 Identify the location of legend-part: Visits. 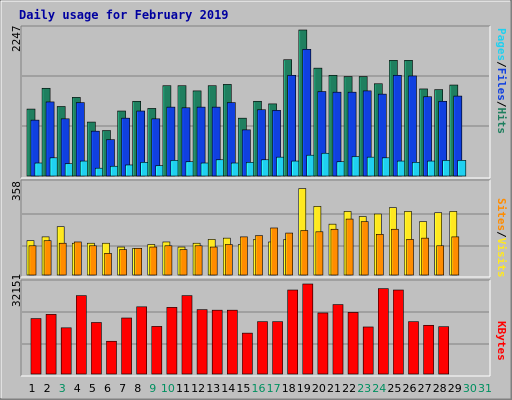
(501, 257).